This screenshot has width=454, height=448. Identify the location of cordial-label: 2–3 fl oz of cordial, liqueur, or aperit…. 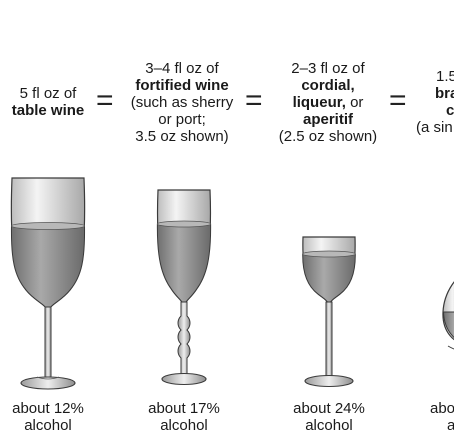
(328, 102).